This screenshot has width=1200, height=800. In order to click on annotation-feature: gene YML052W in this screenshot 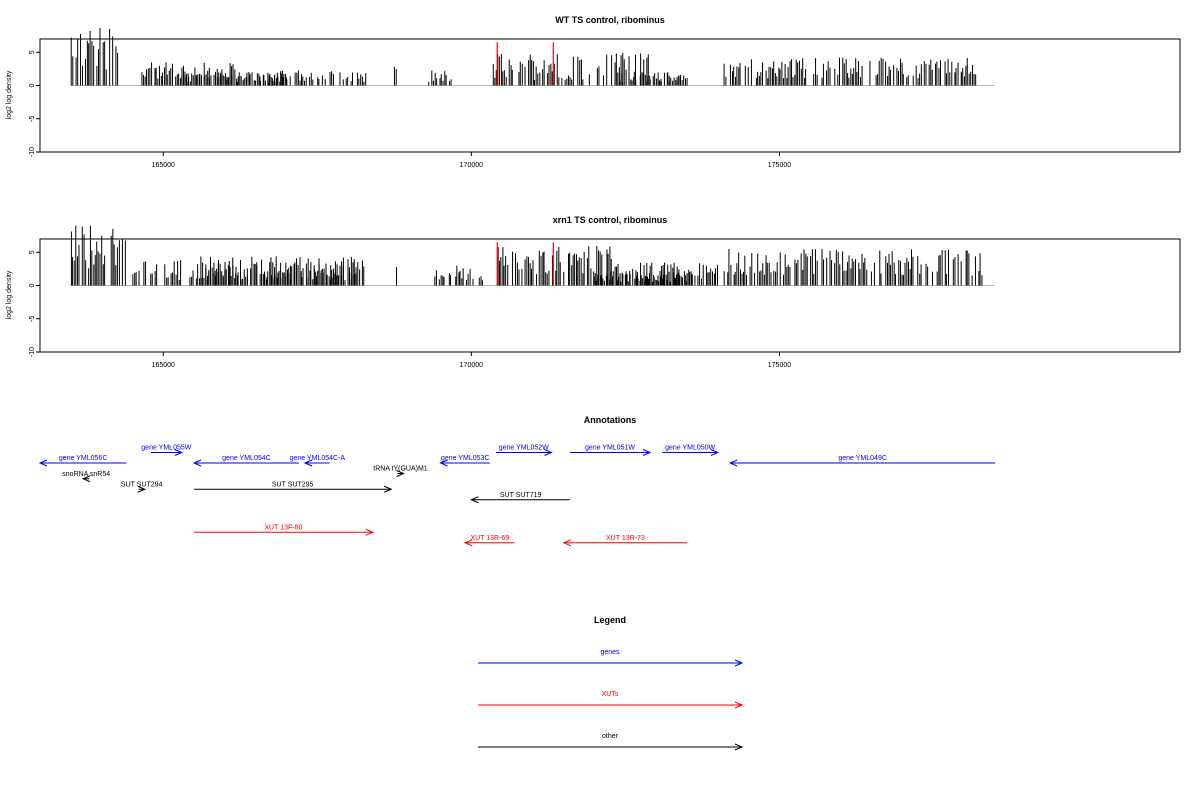, I will do `click(524, 450)`.